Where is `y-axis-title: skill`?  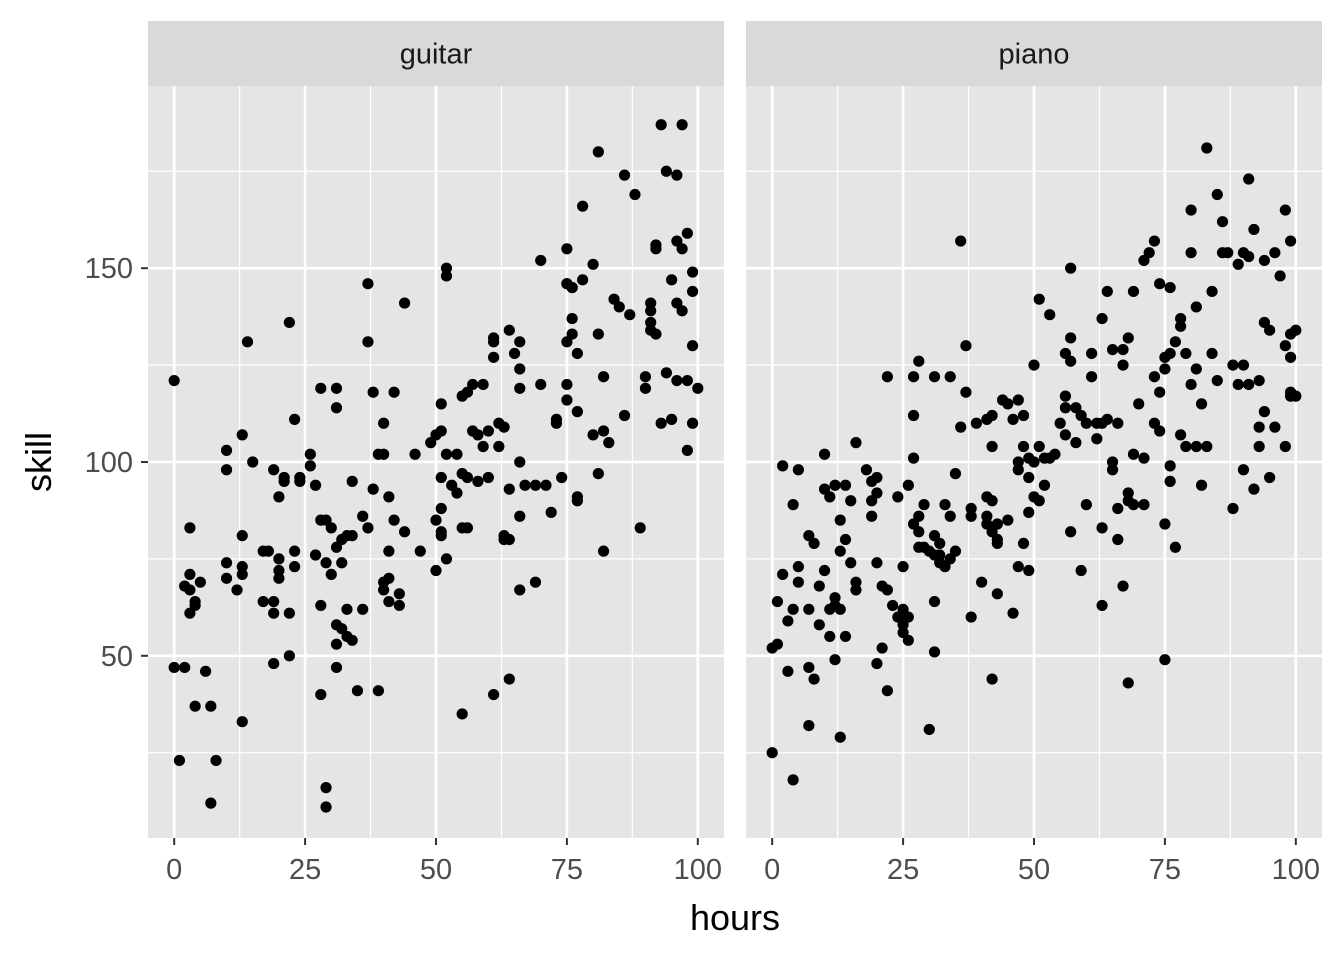
y-axis-title: skill is located at coordinates (38, 462).